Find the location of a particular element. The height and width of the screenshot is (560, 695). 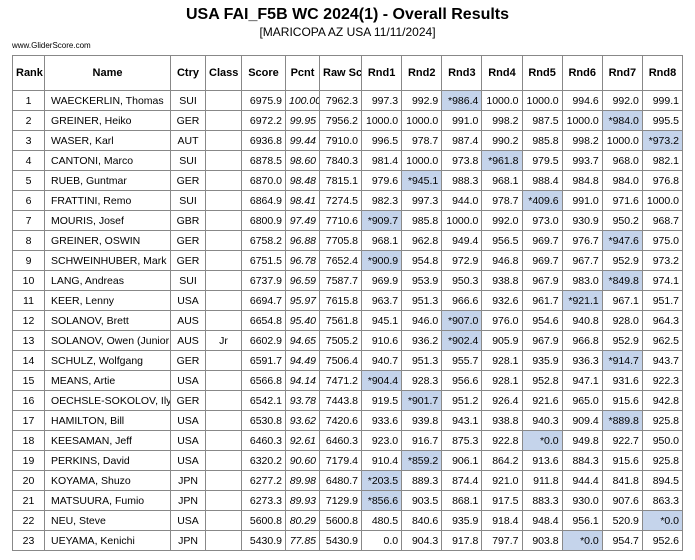

table-cell: 99.44 is located at coordinates (302, 140).